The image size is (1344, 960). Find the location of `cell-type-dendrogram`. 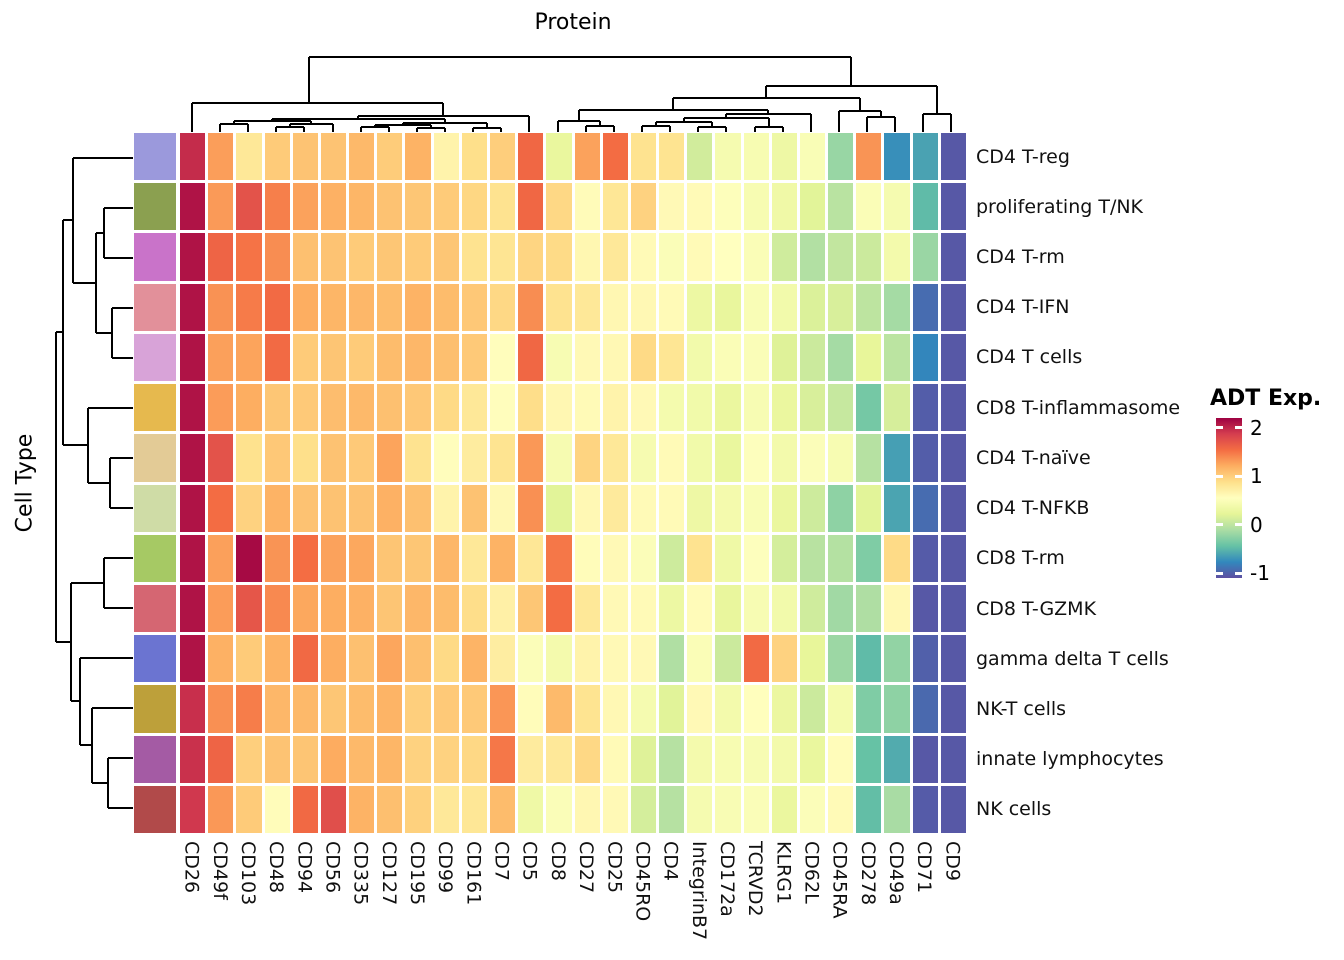

cell-type-dendrogram is located at coordinates (94, 483).